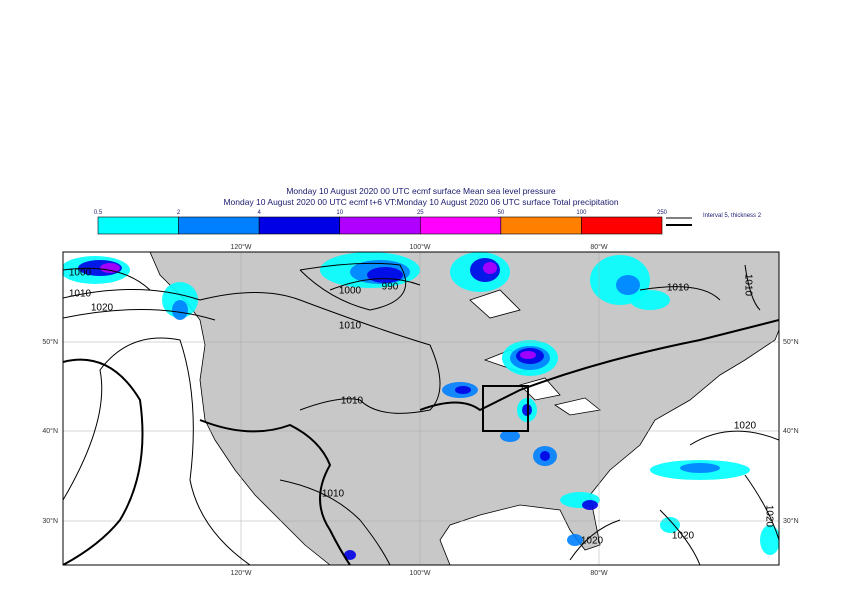 The width and height of the screenshot is (842, 601). I want to click on colorbar: 0.5 2 4 10 25 50 100 250, so click(381, 222).